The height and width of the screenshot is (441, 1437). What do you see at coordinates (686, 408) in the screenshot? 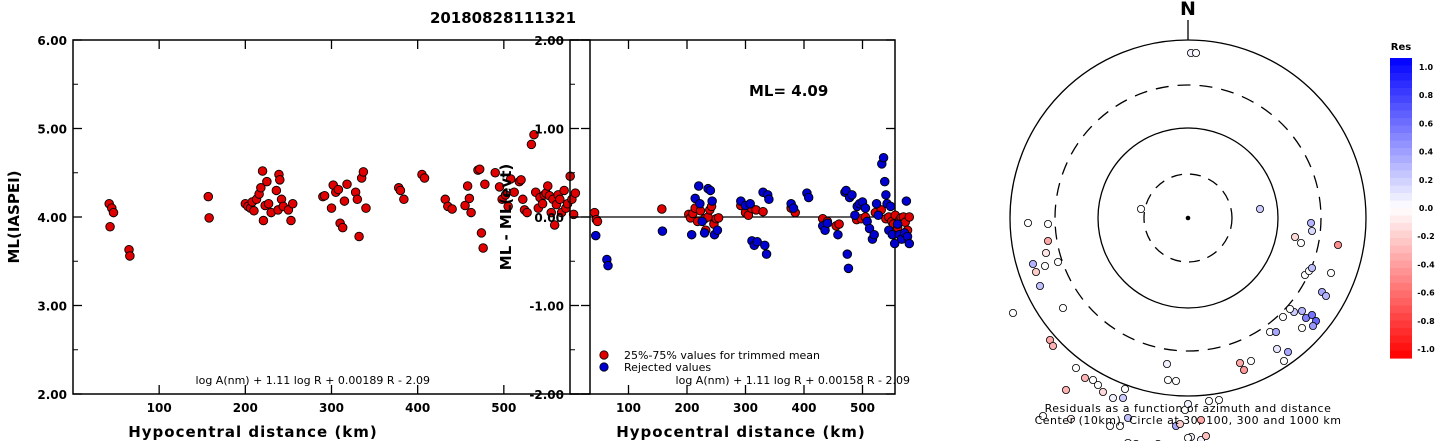
I see `x-tick-label: 200` at bounding box center [686, 408].